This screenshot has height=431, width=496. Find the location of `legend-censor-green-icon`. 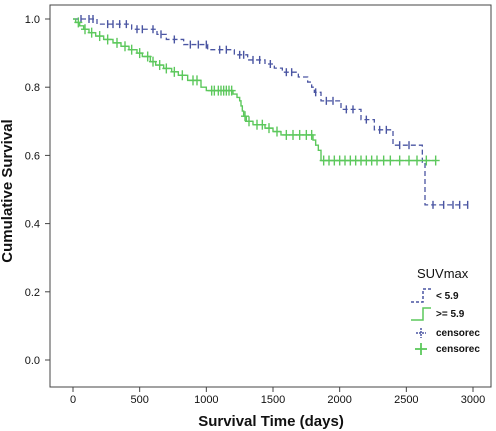

legend-censor-green-icon is located at coordinates (421, 349).